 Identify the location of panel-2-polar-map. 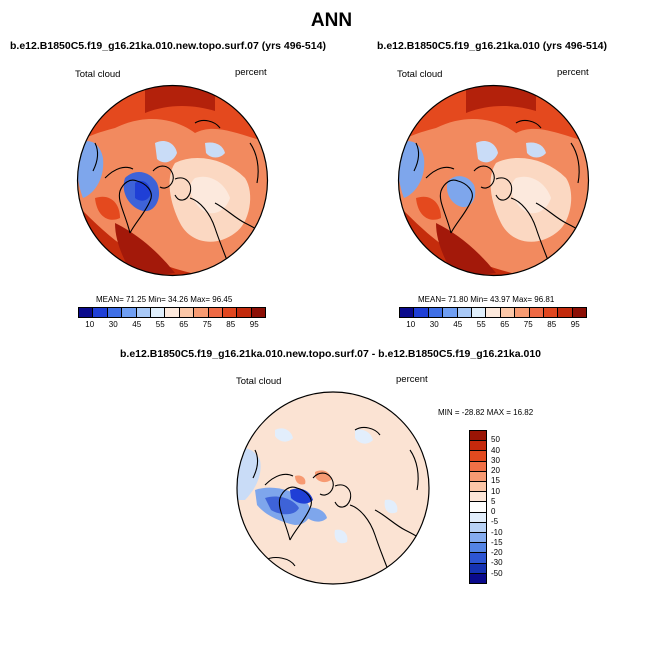
(493, 180).